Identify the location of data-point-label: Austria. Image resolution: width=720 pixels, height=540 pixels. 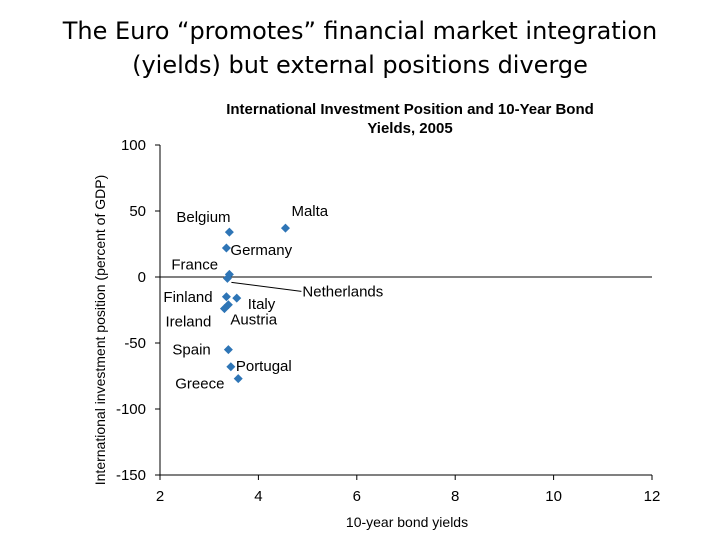
(253, 320).